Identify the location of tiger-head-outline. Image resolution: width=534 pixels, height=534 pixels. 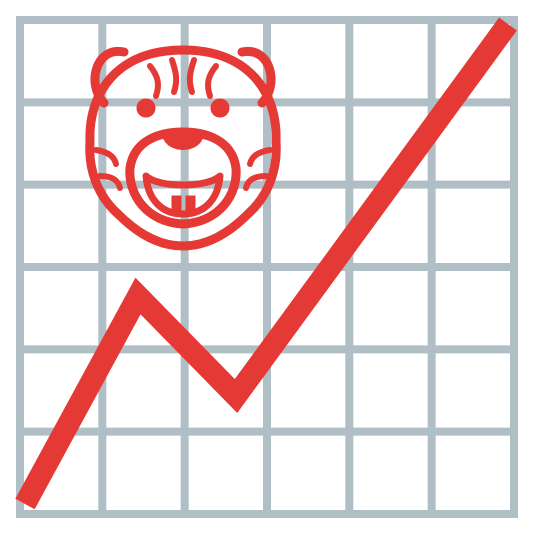
(183, 148).